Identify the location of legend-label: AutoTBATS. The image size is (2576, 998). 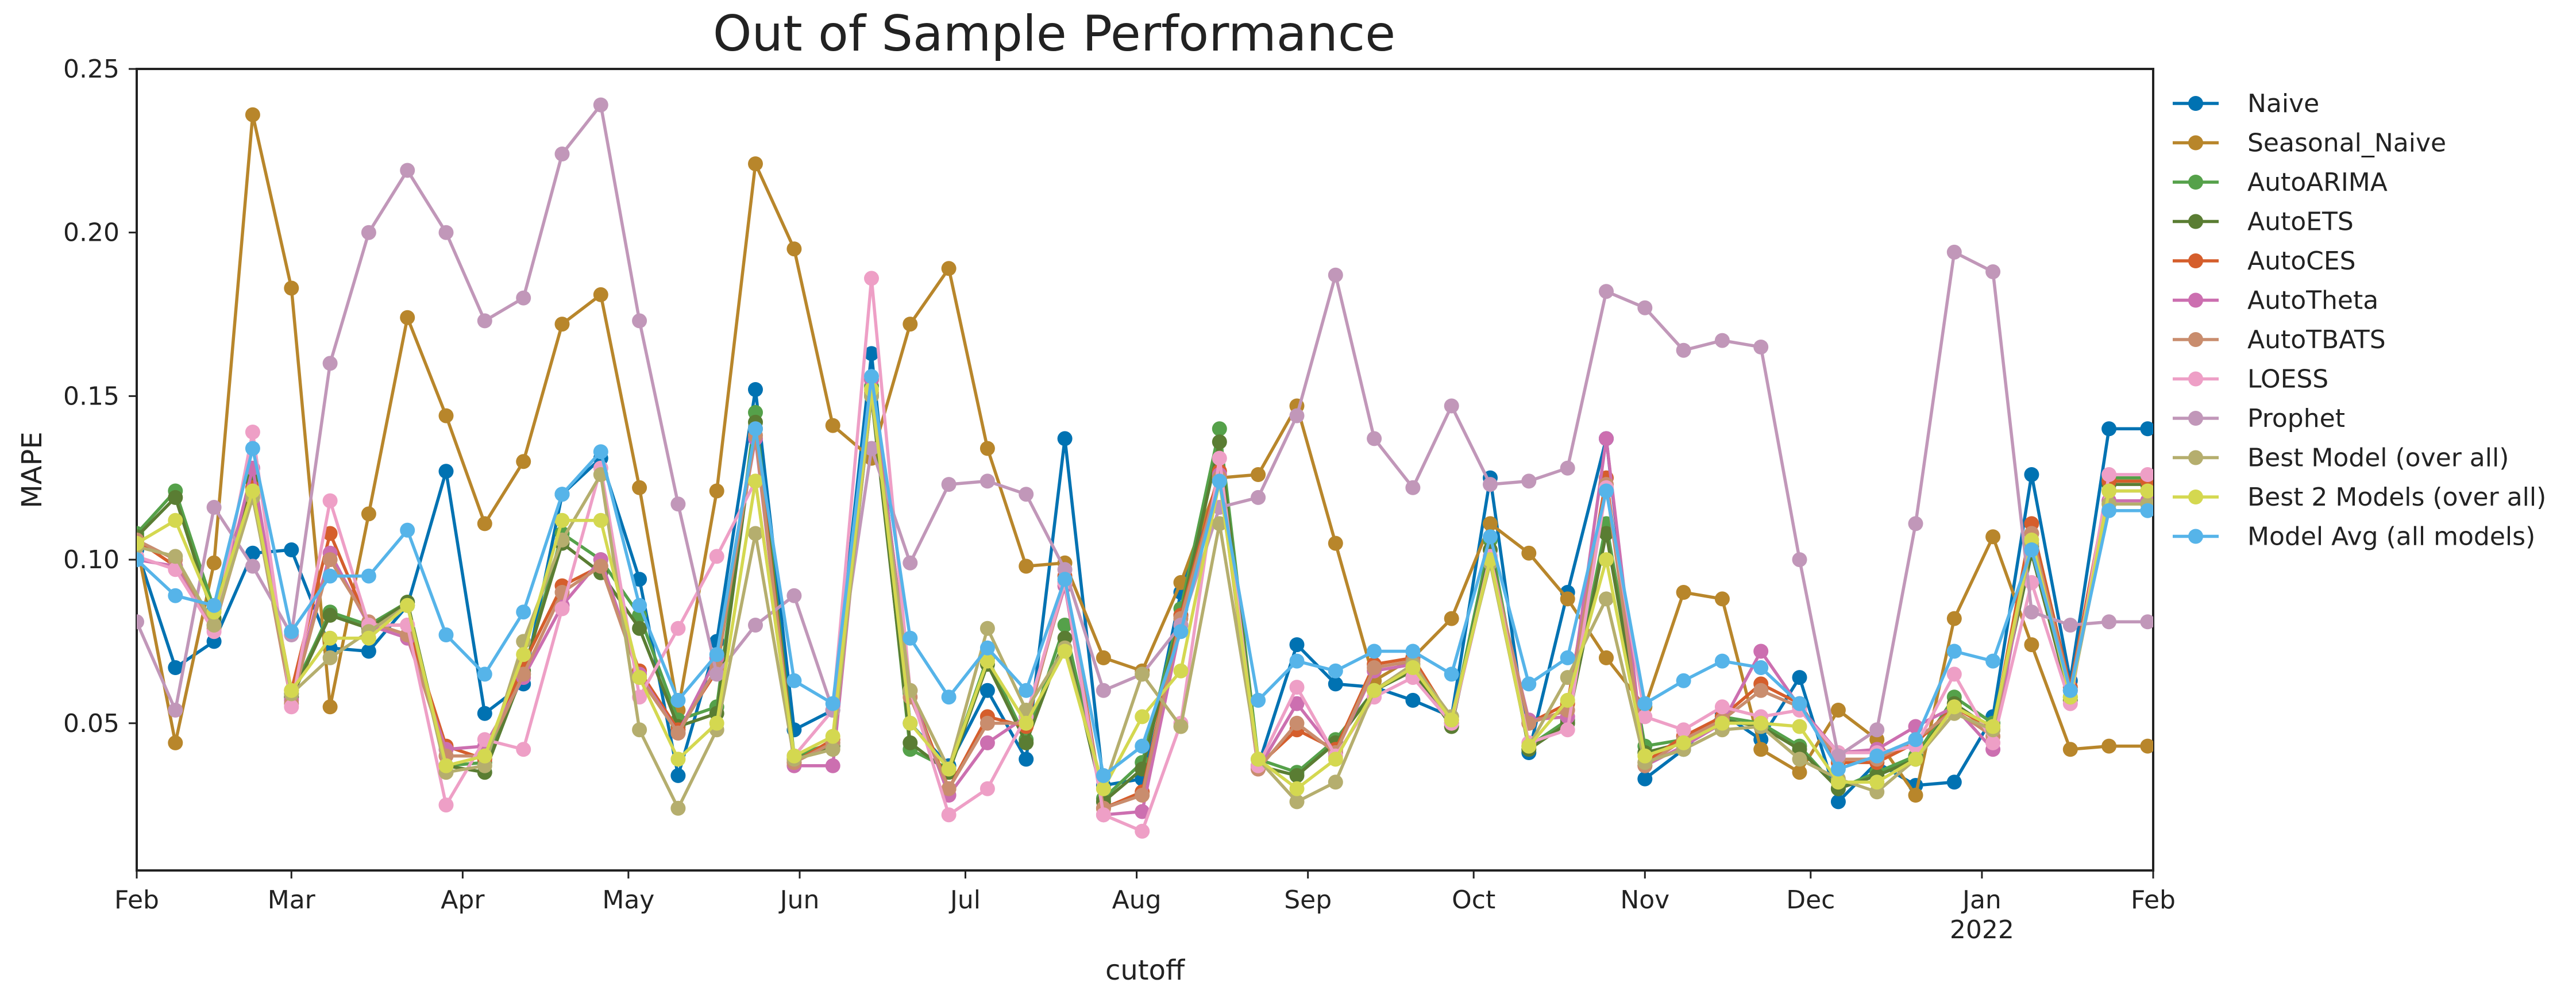
(2317, 339).